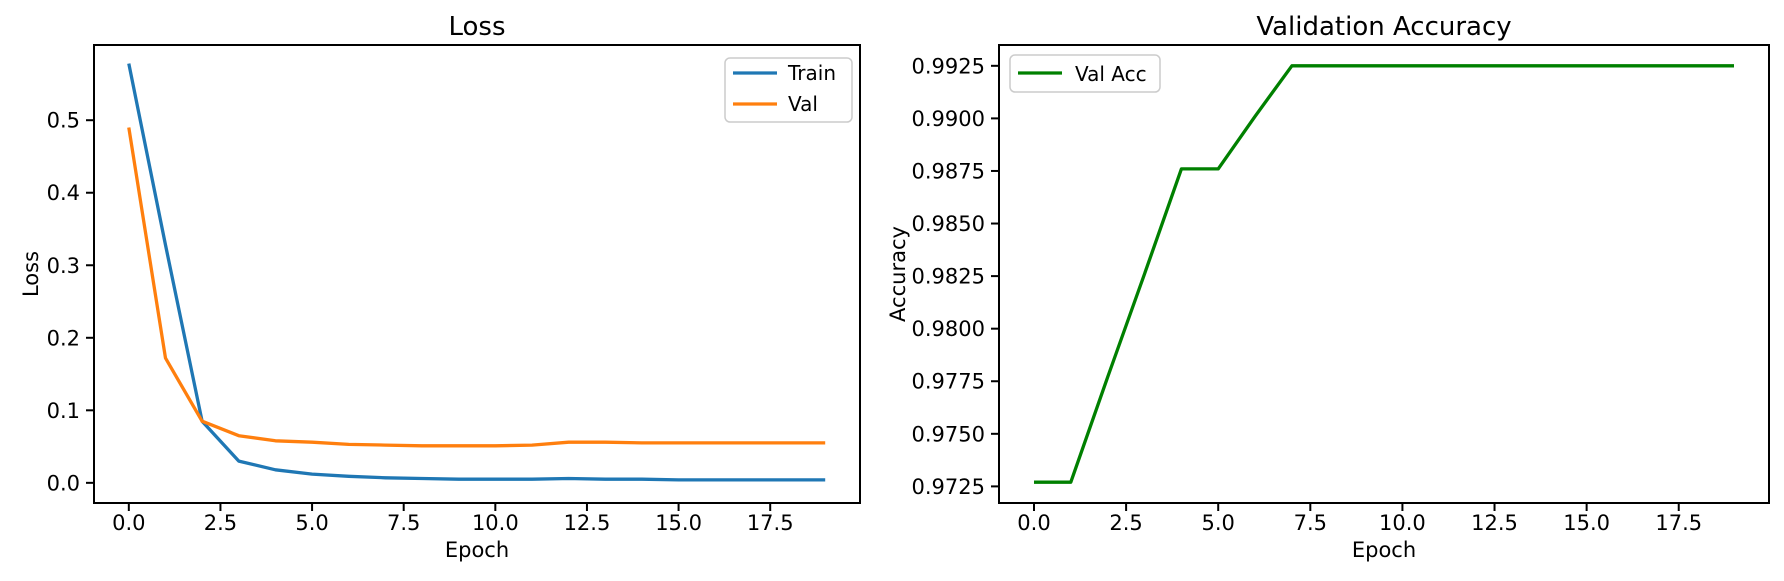  Describe the element at coordinates (63, 338) in the screenshot. I see `y-tick-label: 0.2` at that location.